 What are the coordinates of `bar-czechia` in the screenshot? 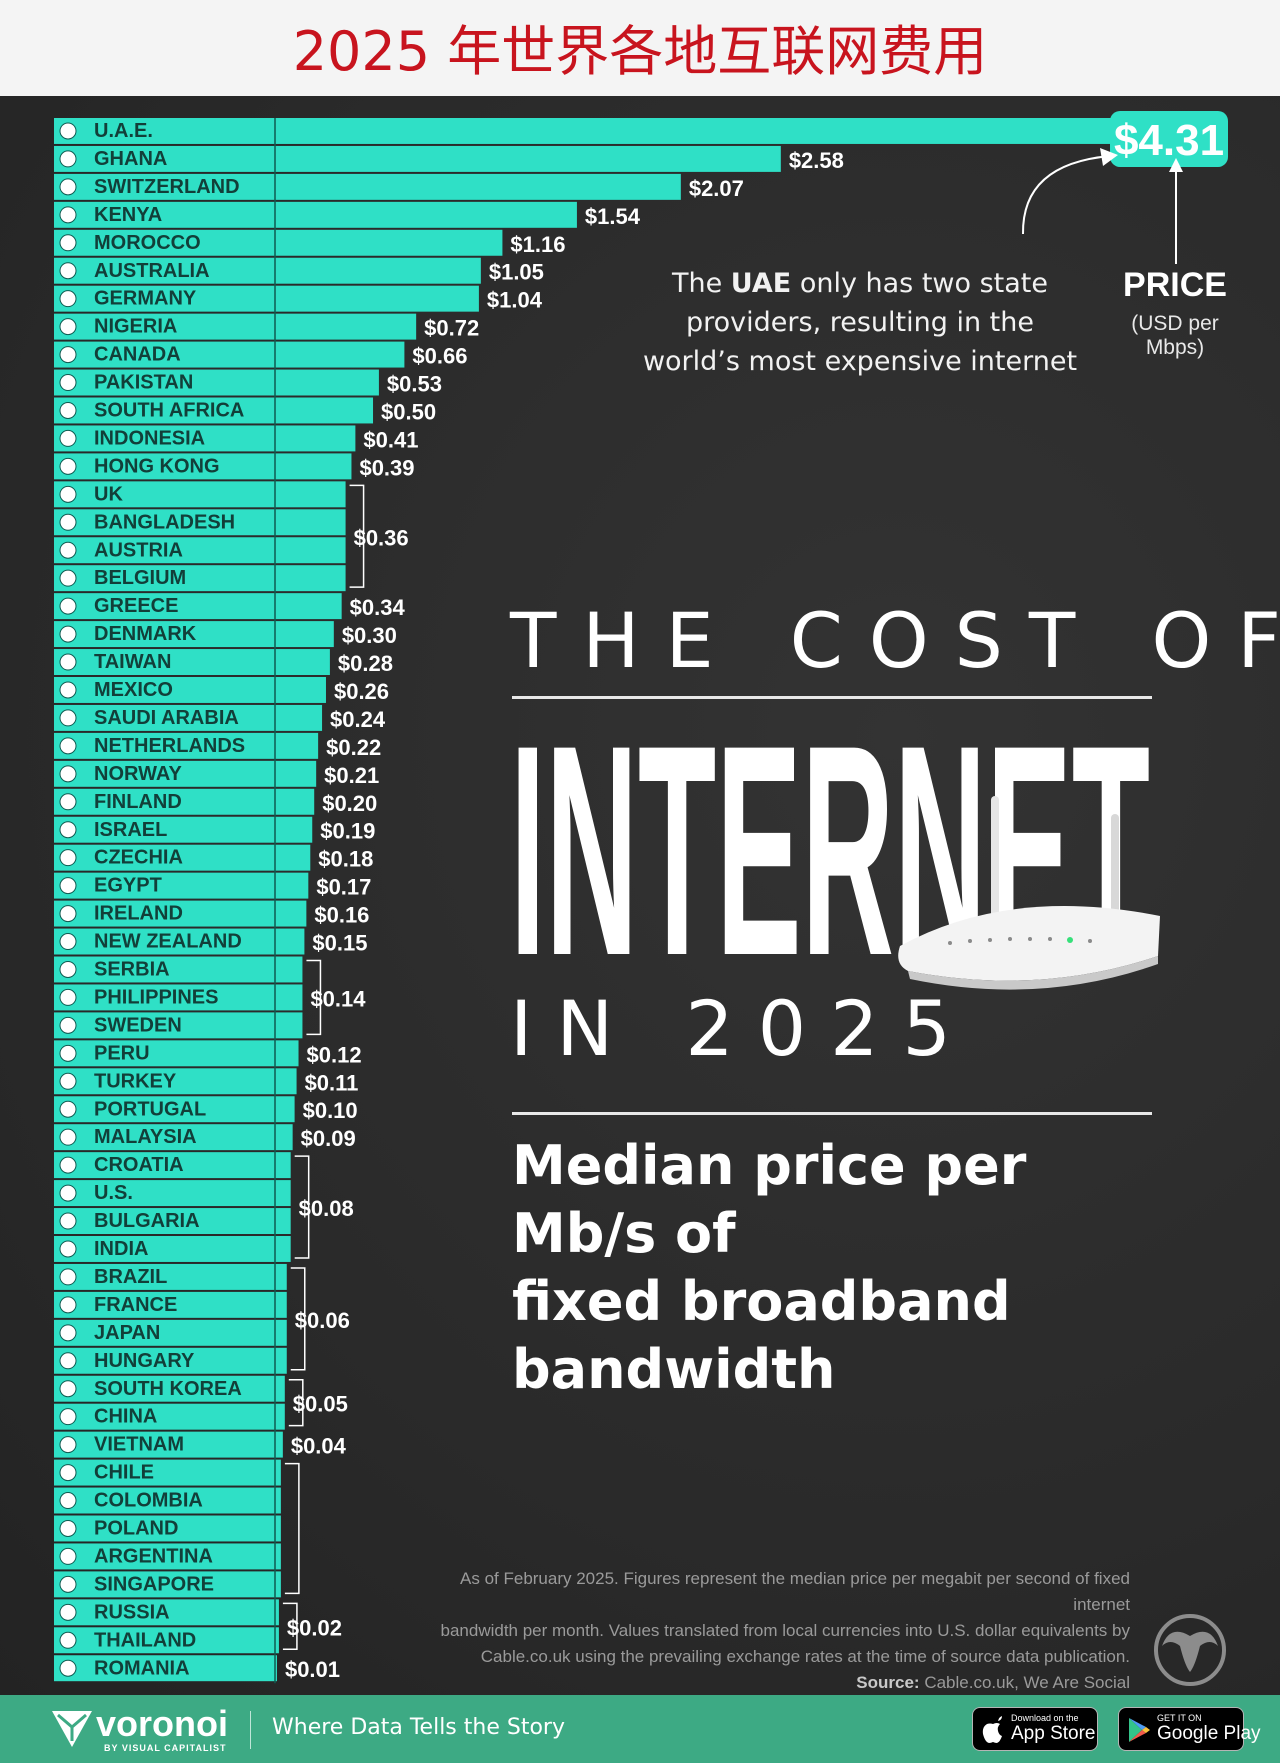 It's located at (182, 857).